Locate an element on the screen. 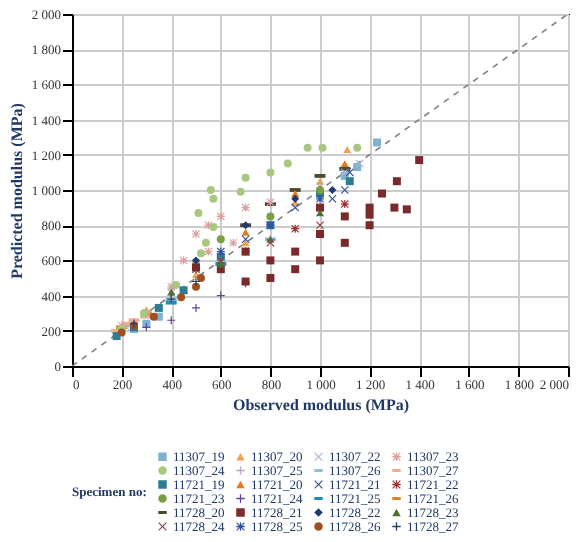 This screenshot has height=542, width=578. y-axis-title: Predicted modulus (MPa) is located at coordinates (16, 190).